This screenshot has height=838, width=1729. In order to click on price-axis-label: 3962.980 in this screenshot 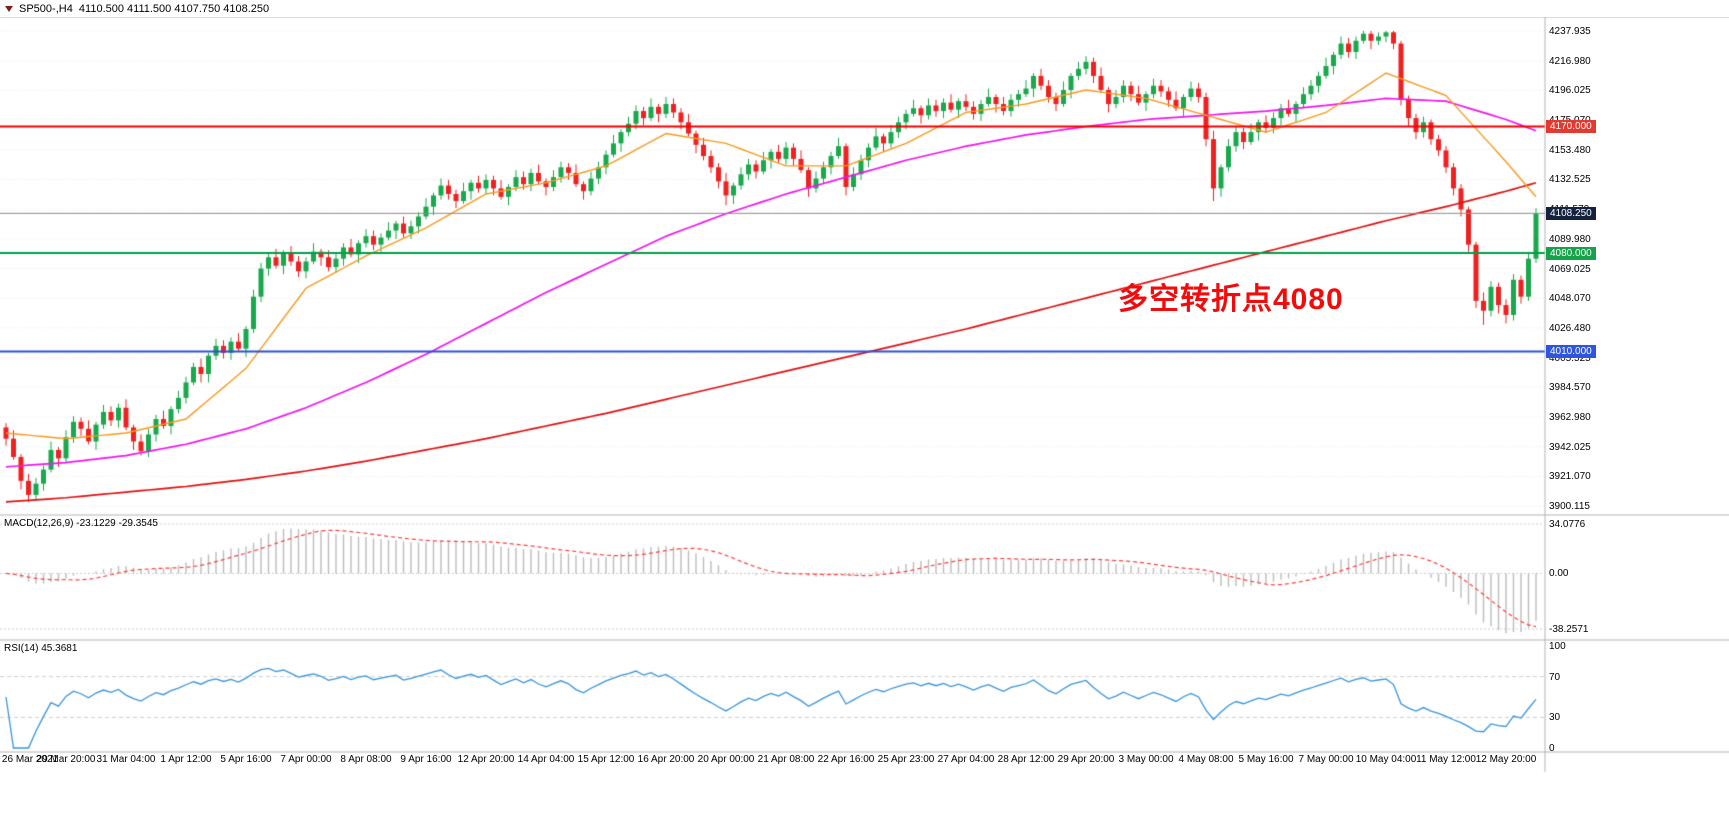, I will do `click(1570, 417)`.